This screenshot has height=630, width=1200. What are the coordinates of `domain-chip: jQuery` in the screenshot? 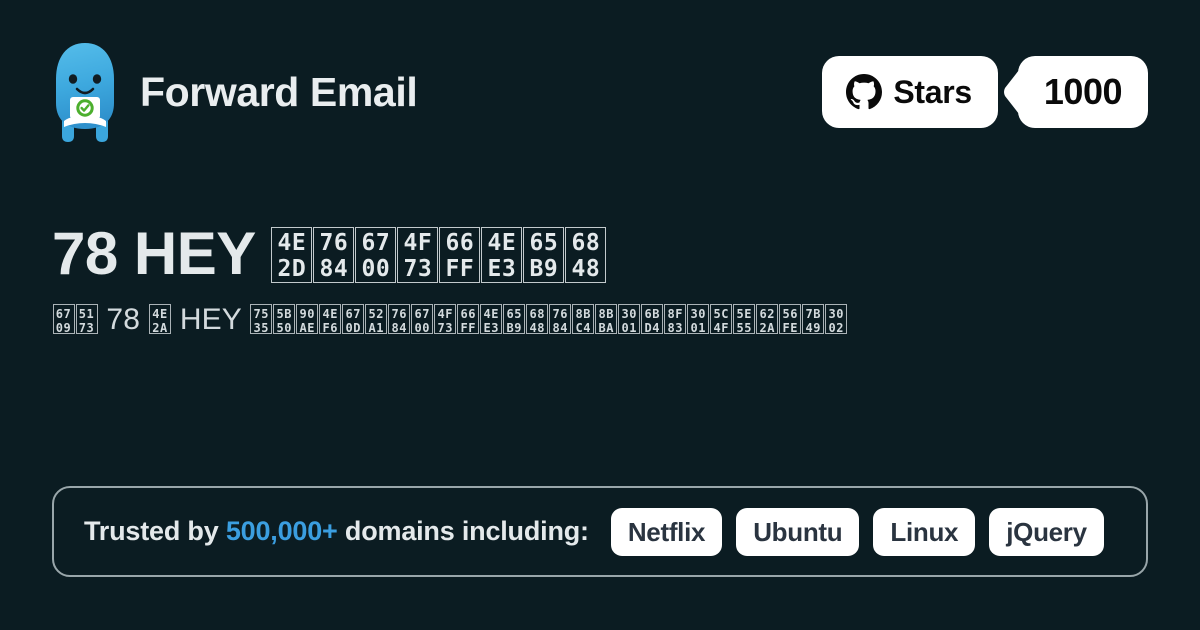 It's located at (1046, 531).